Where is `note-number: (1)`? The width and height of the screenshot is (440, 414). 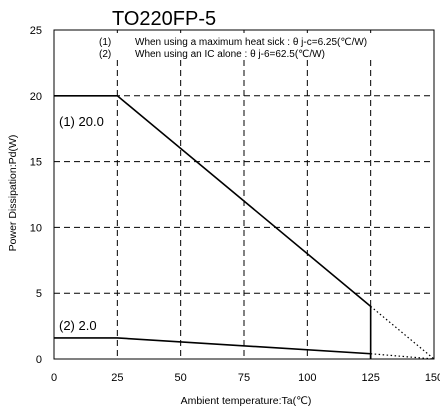 note-number: (1) is located at coordinates (105, 42).